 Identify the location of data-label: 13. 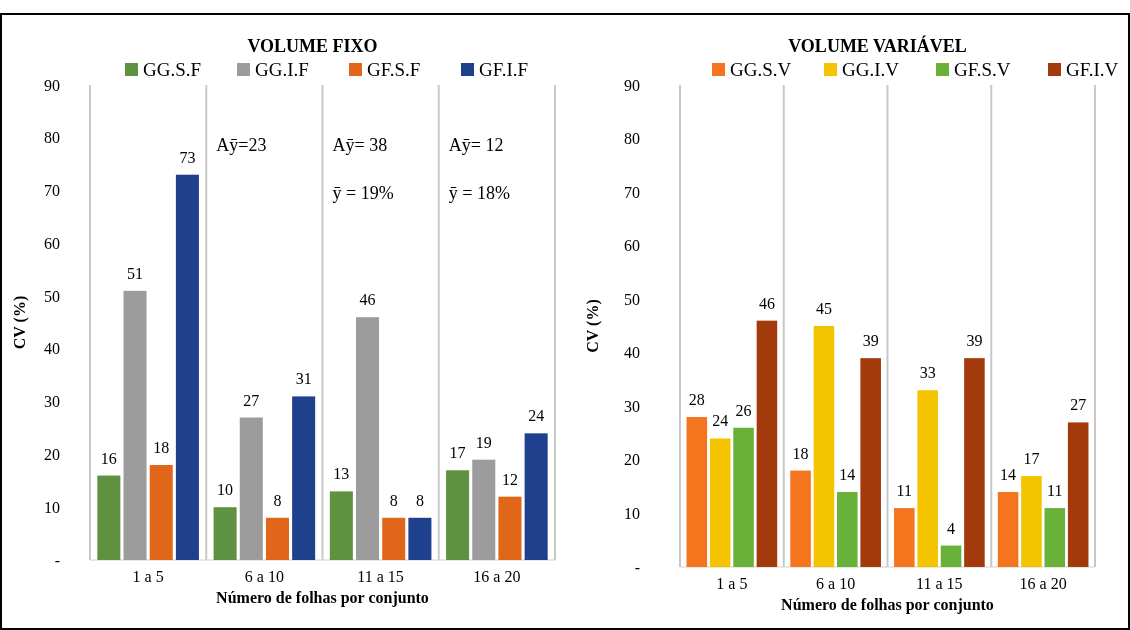
(341, 474).